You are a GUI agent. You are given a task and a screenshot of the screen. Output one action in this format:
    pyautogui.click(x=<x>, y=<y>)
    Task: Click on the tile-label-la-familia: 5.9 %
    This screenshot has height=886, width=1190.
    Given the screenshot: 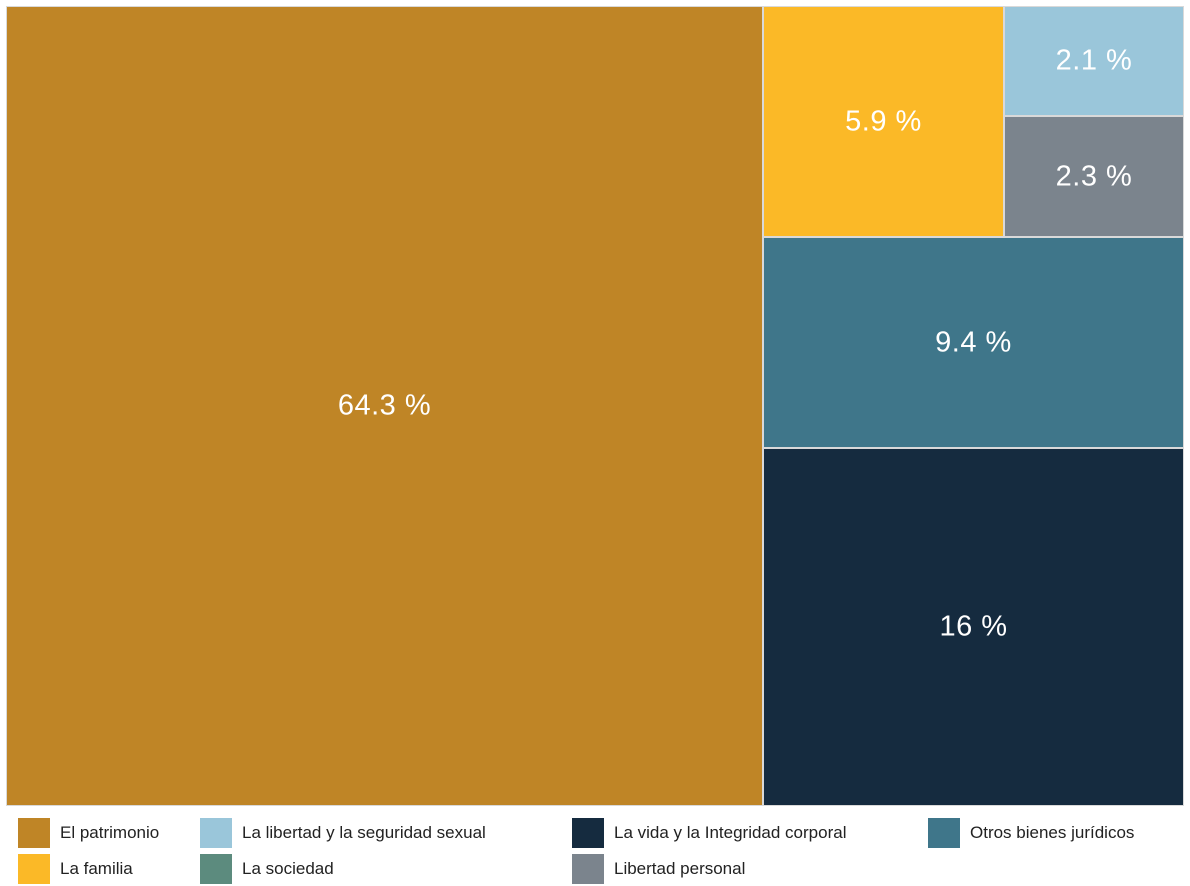 What is the action you would take?
    pyautogui.click(x=883, y=121)
    